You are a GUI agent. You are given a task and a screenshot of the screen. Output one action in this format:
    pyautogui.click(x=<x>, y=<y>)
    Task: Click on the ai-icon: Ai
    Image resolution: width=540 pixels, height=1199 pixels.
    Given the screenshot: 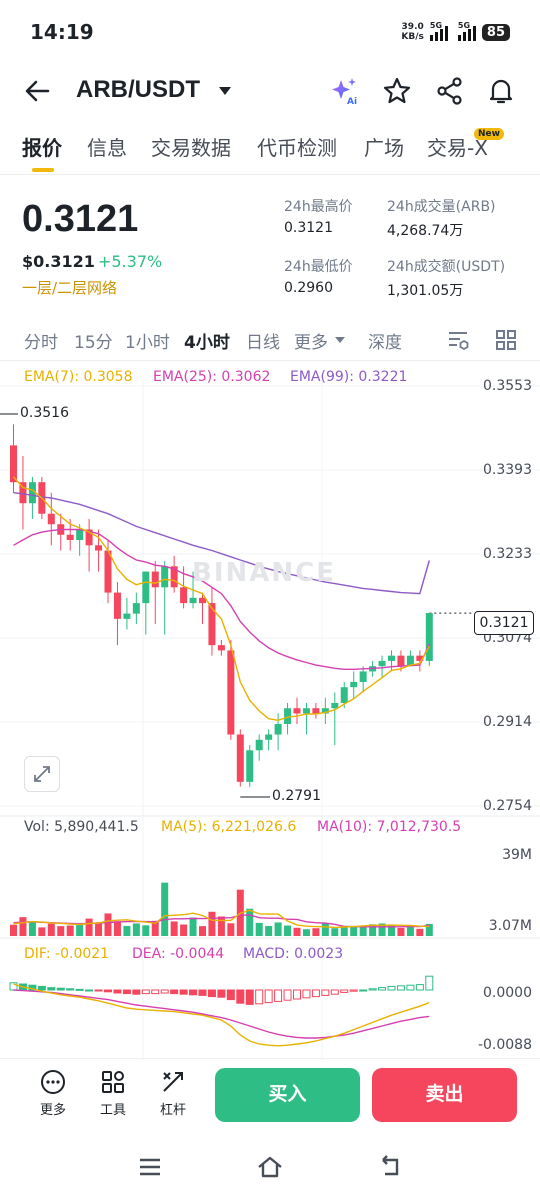 What is the action you would take?
    pyautogui.click(x=345, y=91)
    